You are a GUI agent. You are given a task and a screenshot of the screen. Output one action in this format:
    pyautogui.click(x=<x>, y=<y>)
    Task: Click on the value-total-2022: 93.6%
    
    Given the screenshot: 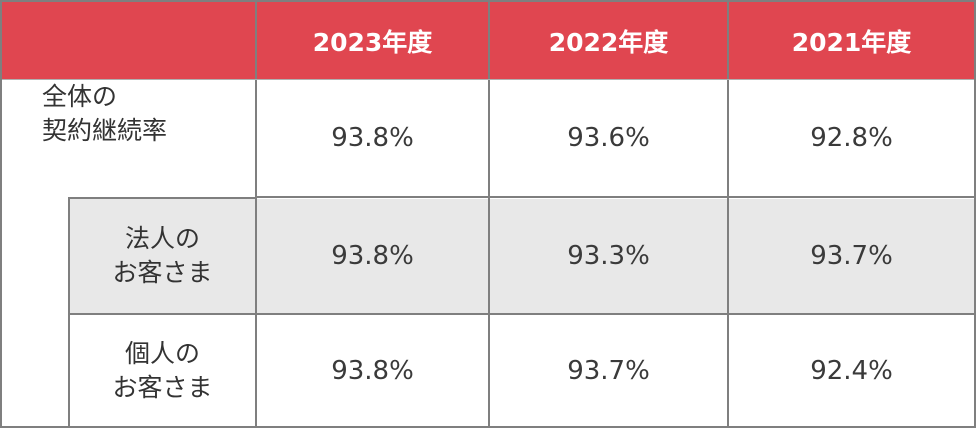 What is the action you would take?
    pyautogui.click(x=608, y=138)
    